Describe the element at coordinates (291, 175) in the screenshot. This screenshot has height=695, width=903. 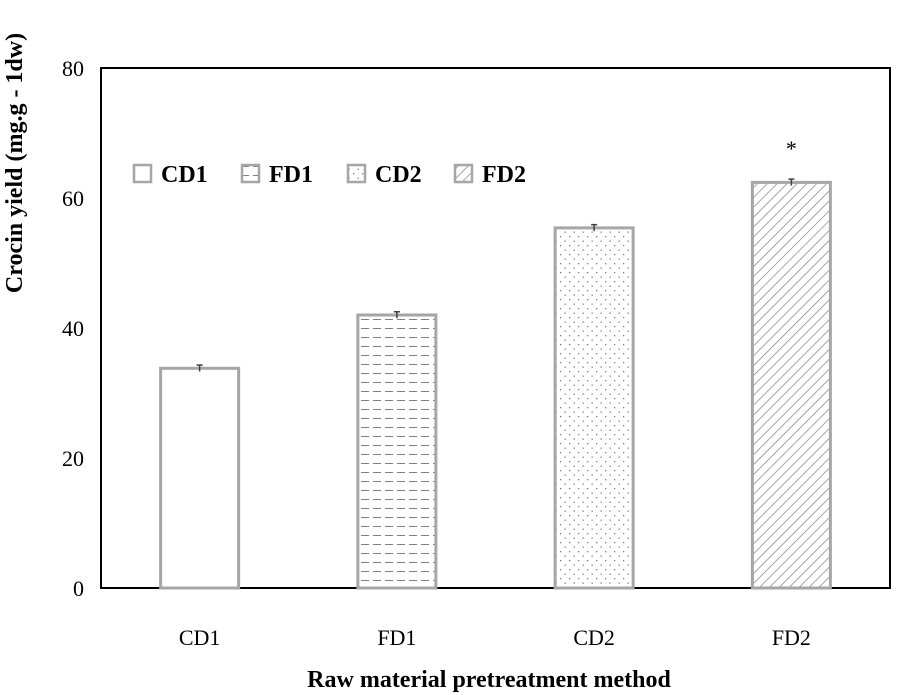
I see `legend-label-fd1: FD1` at that location.